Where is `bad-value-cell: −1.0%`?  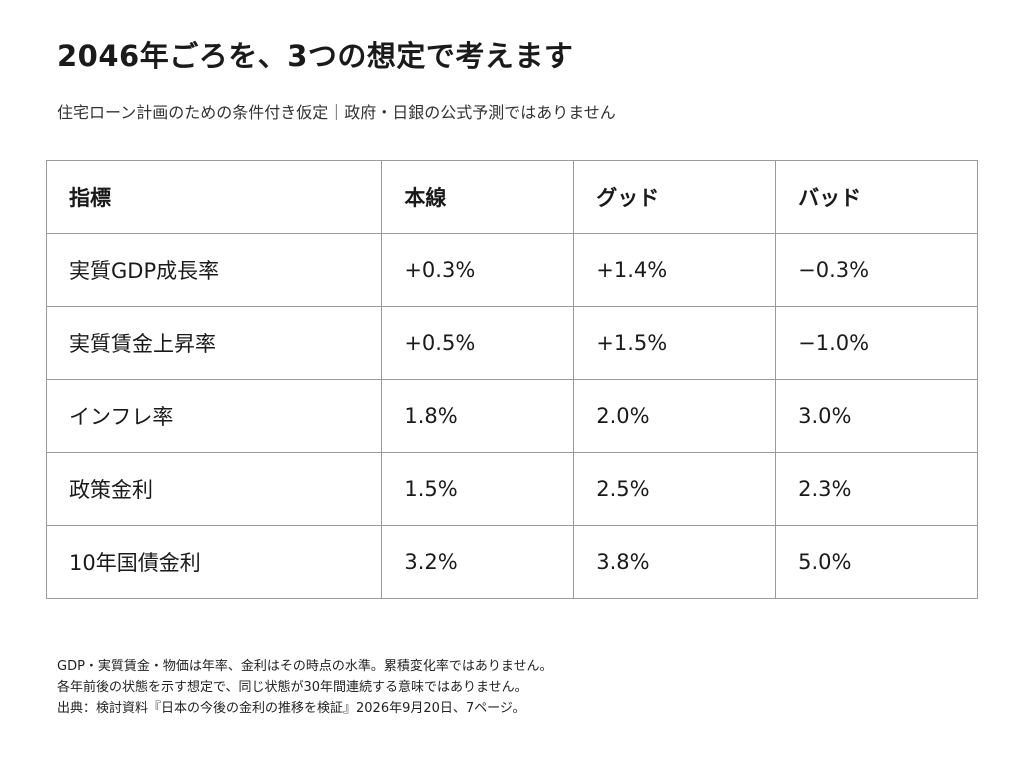 bad-value-cell: −1.0% is located at coordinates (876, 343).